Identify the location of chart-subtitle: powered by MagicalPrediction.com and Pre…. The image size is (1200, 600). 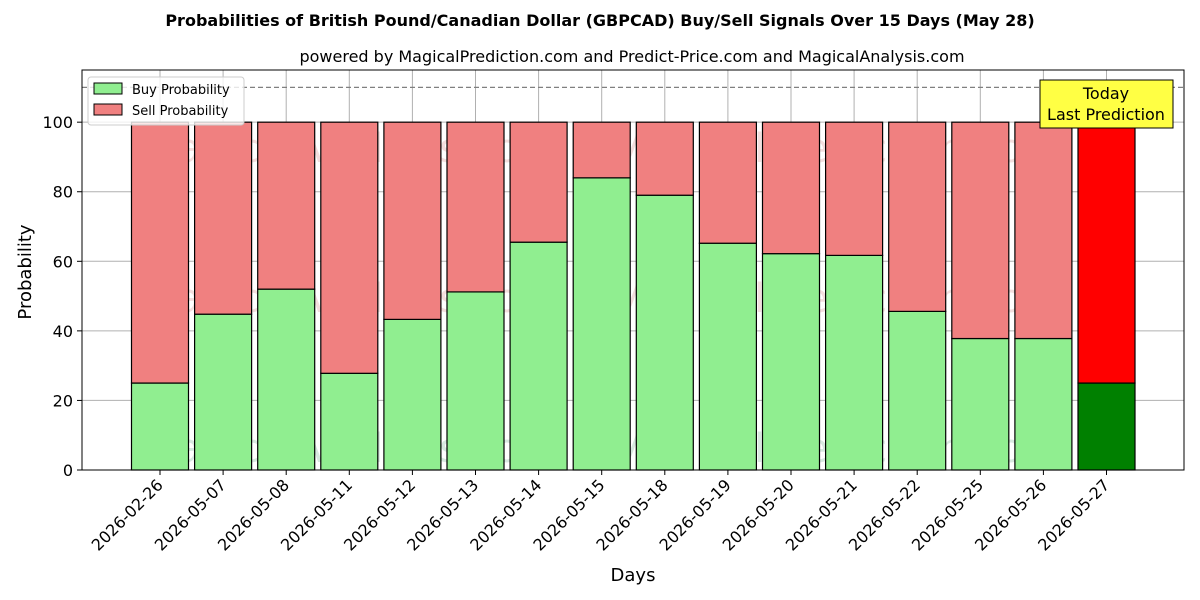
(631, 56).